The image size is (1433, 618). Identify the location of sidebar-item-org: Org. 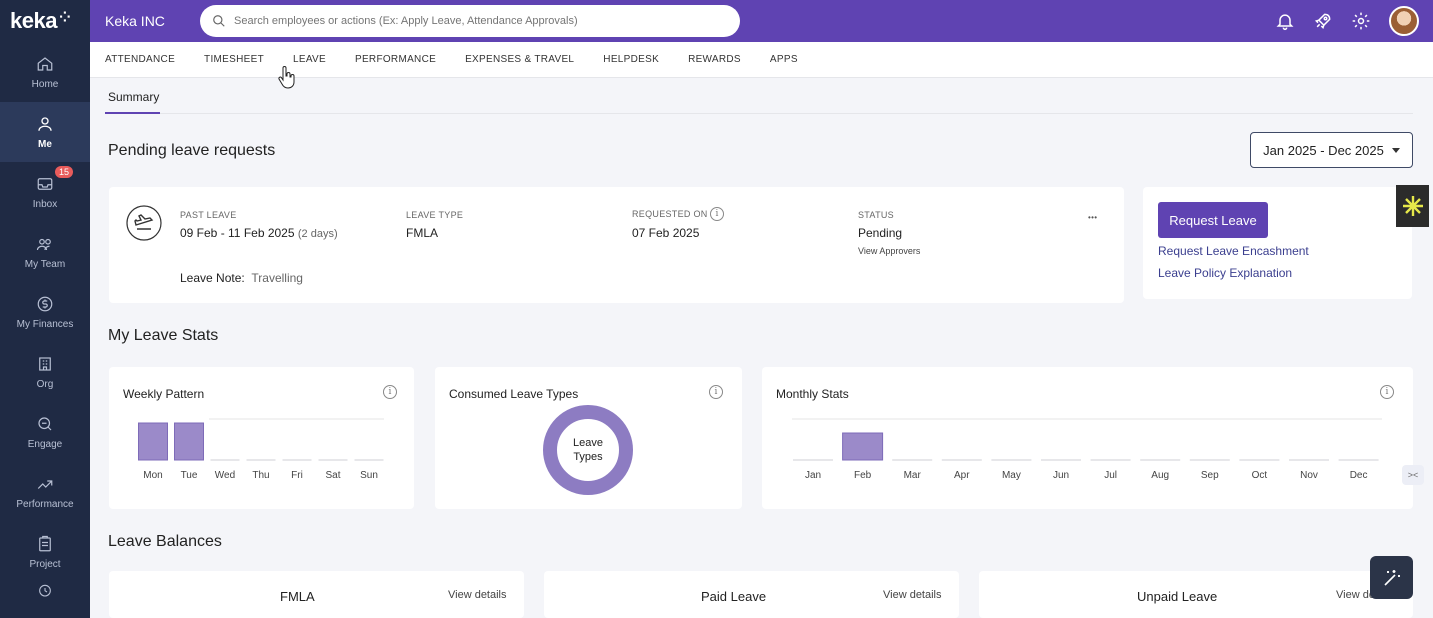
(45, 372).